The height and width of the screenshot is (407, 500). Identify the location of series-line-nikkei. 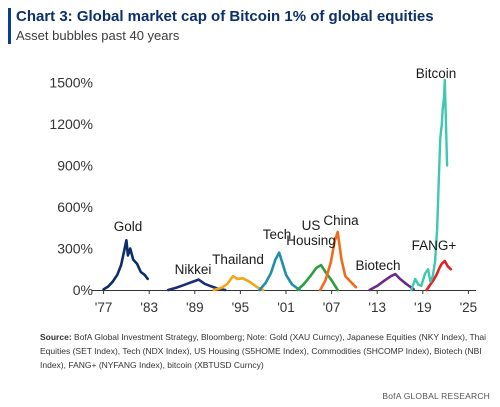
(196, 285).